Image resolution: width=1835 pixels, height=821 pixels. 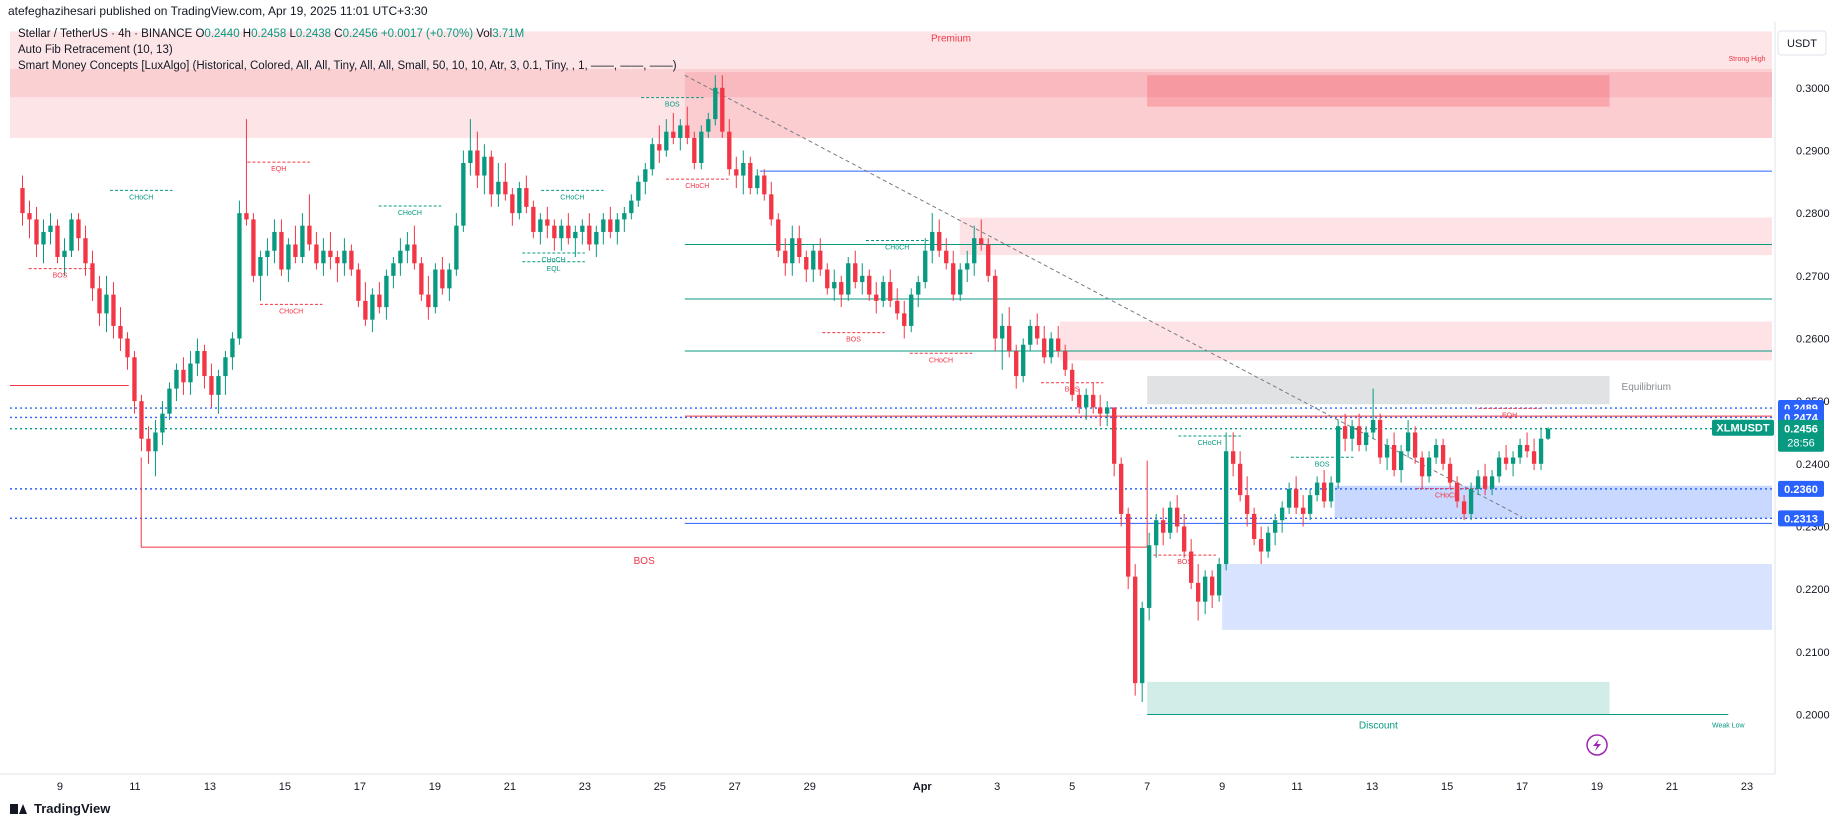 I want to click on tradingview-logo: TradingView, so click(x=60, y=809).